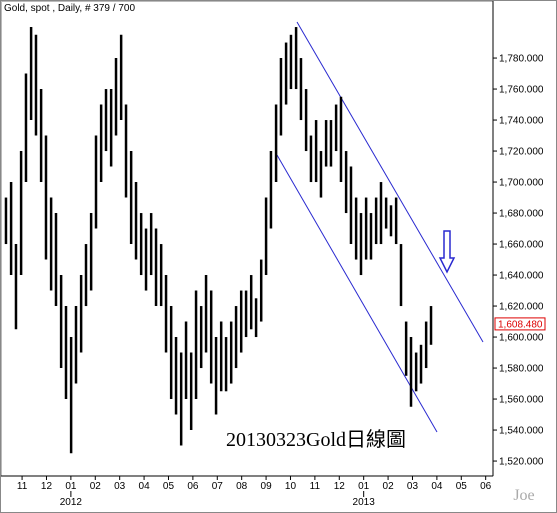 Image resolution: width=557 pixels, height=513 pixels. I want to click on x-tick-label: 07, so click(218, 486).